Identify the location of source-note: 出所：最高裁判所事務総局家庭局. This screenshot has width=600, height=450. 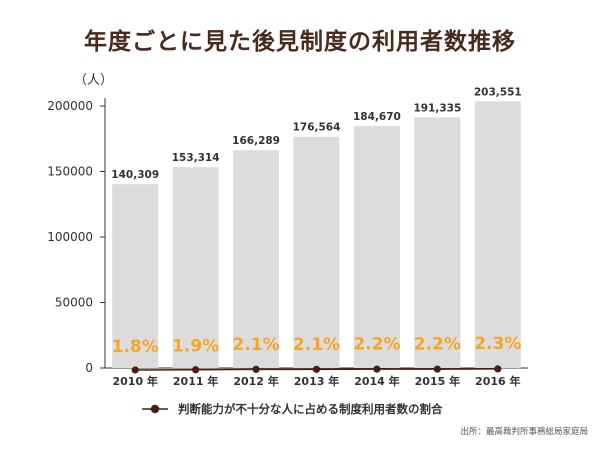
(524, 431).